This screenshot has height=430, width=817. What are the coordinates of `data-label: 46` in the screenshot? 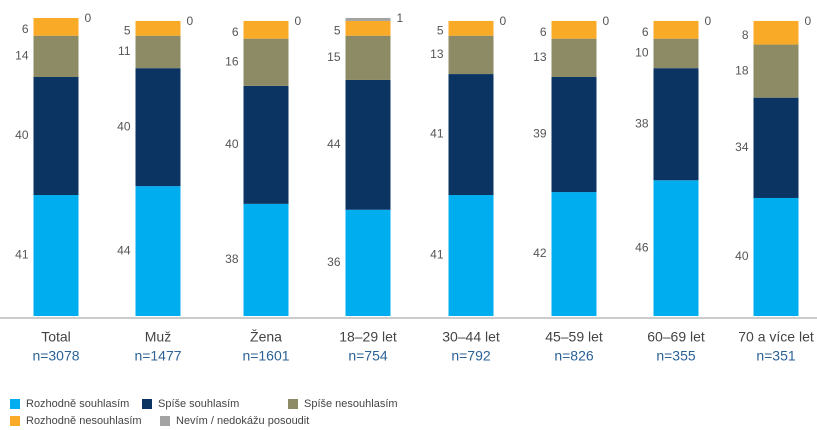 It's located at (642, 247).